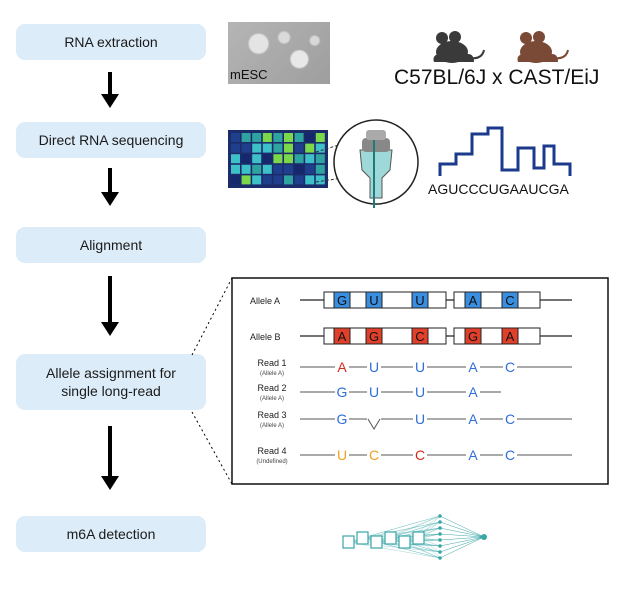 Image resolution: width=624 pixels, height=603 pixels. I want to click on allele-row: Allele B A G C G A, so click(411, 336).